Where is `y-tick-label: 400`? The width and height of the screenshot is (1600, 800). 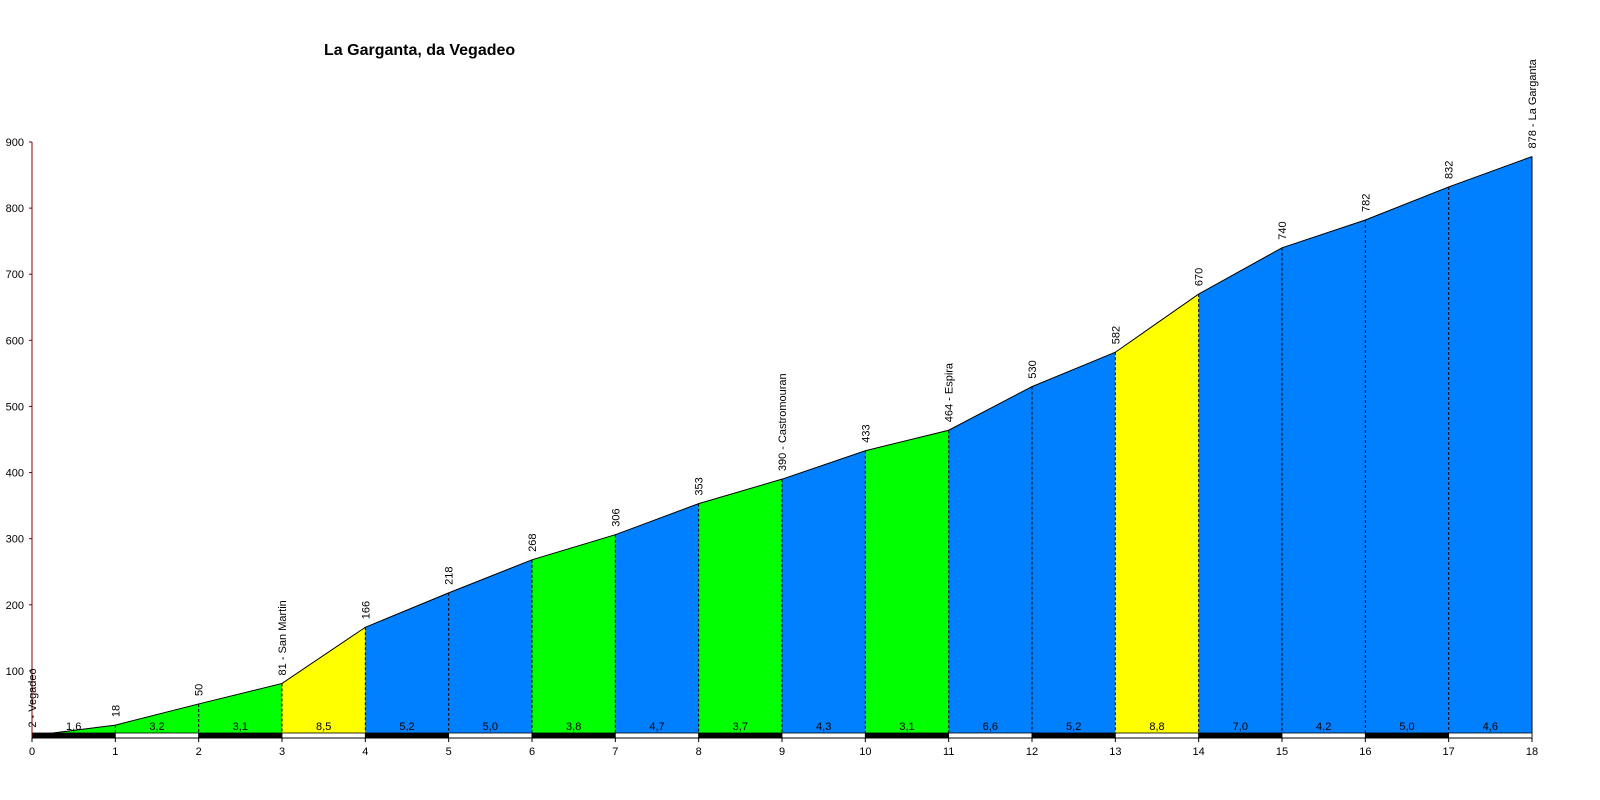 y-tick-label: 400 is located at coordinates (15, 474).